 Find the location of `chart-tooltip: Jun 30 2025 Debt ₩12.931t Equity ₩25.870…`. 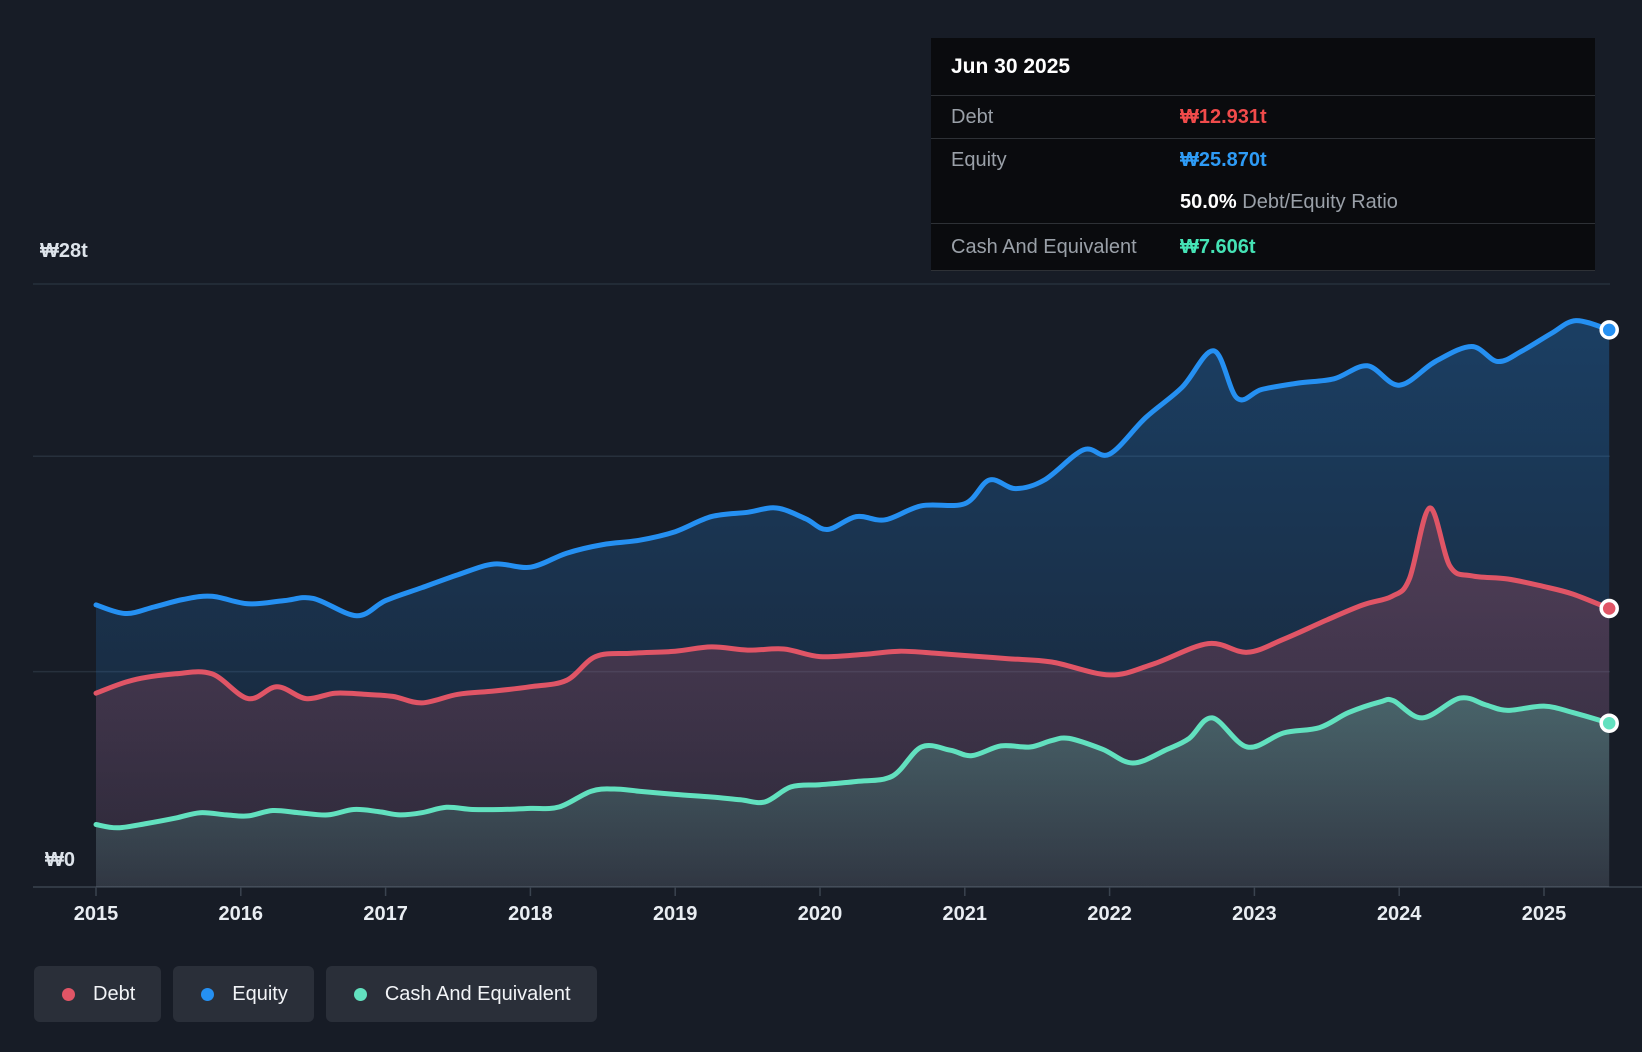

chart-tooltip: Jun 30 2025 Debt ₩12.931t Equity ₩25.870… is located at coordinates (1263, 154).